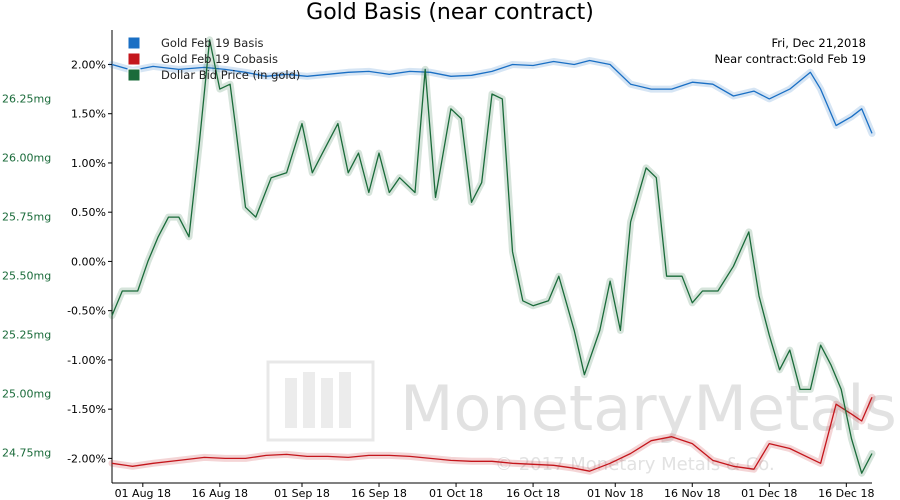 This screenshot has height=500, width=900. What do you see at coordinates (134, 59) in the screenshot?
I see `legend-swatch-cobasis` at bounding box center [134, 59].